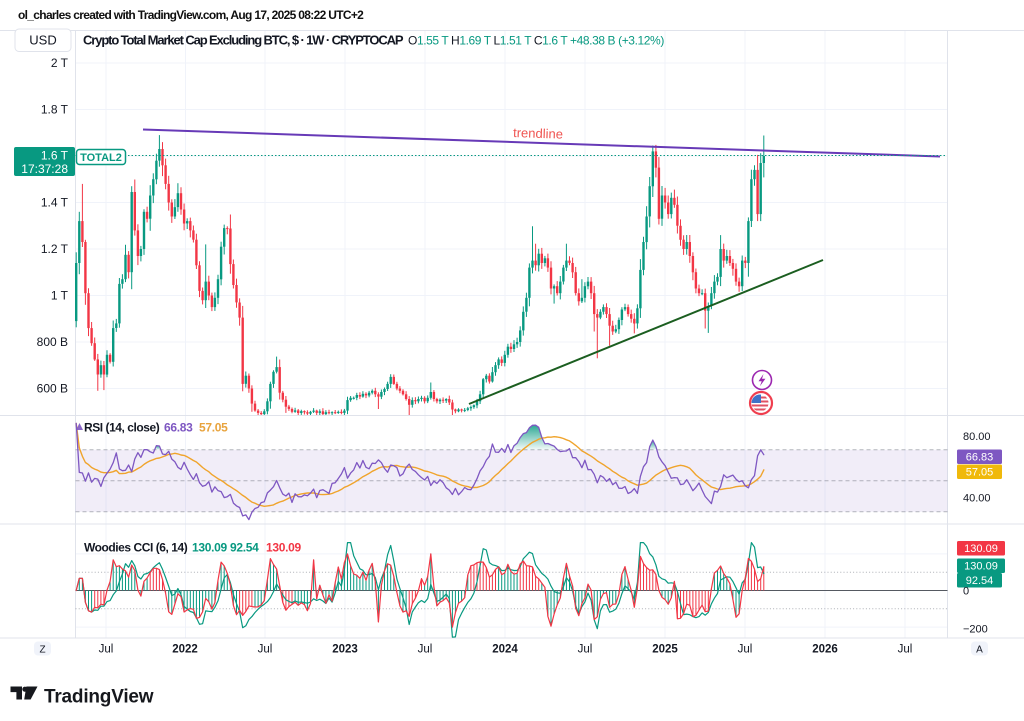  I want to click on svg-text: A, so click(979, 650).